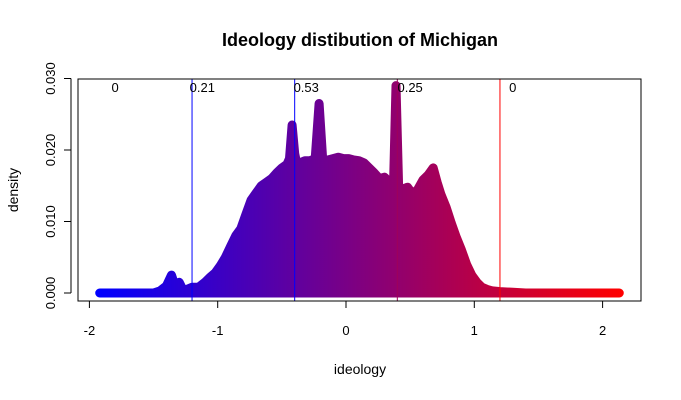 The image size is (681, 400). Describe the element at coordinates (202, 87) in the screenshot. I see `region-label: 0.21` at that location.